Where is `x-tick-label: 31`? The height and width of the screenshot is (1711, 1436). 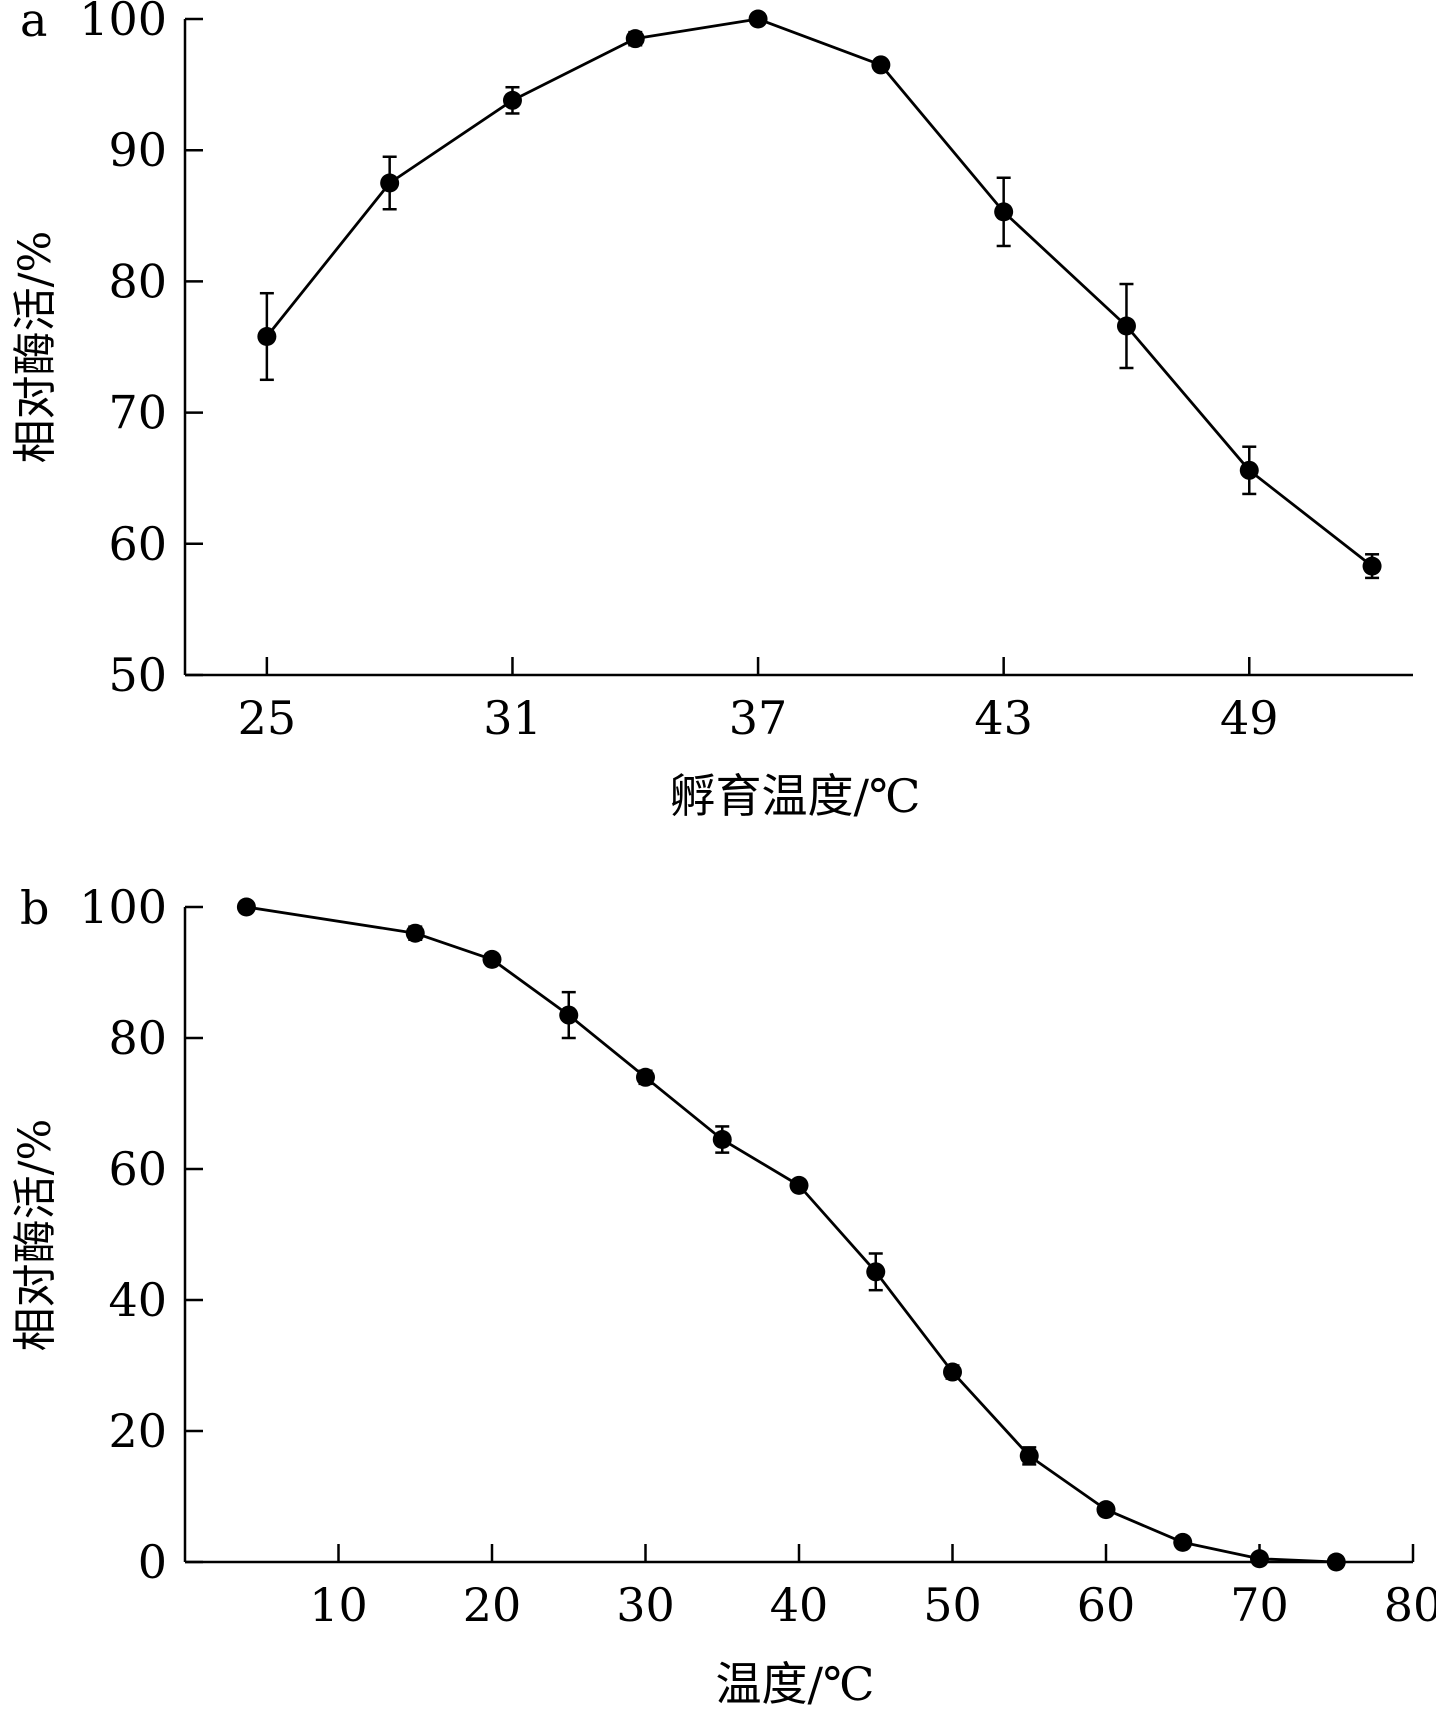
x-tick-label: 31 is located at coordinates (512, 718).